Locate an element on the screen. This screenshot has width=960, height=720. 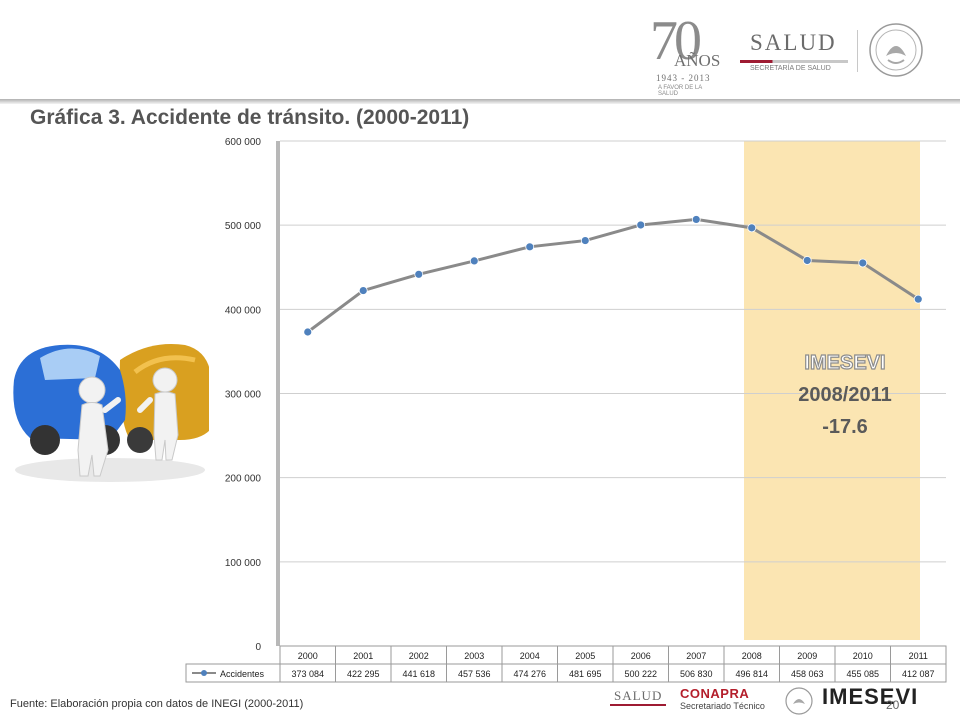
y-tick-label-600000: 600 000 is located at coordinates (243, 142).